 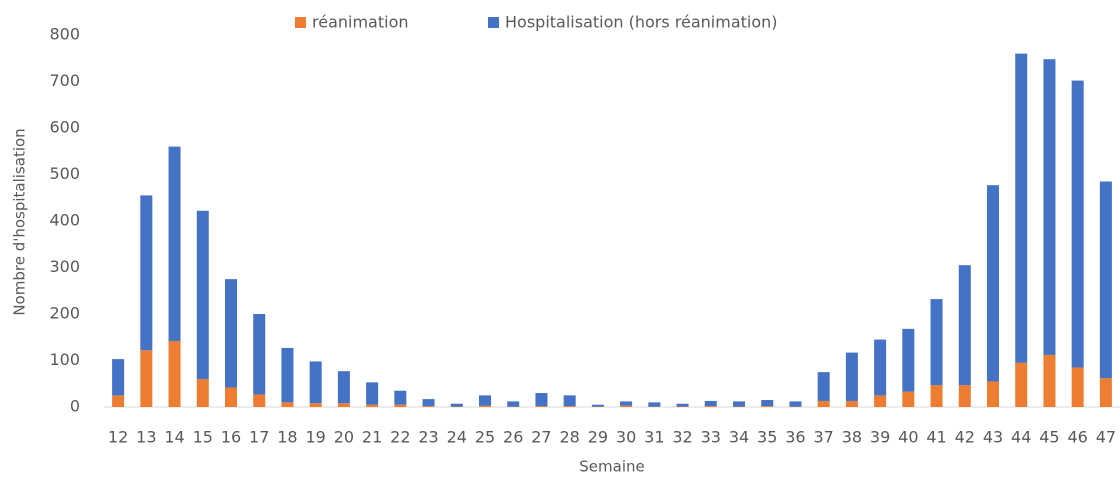 What do you see at coordinates (1049, 437) in the screenshot?
I see `x-tick-label: 45` at bounding box center [1049, 437].